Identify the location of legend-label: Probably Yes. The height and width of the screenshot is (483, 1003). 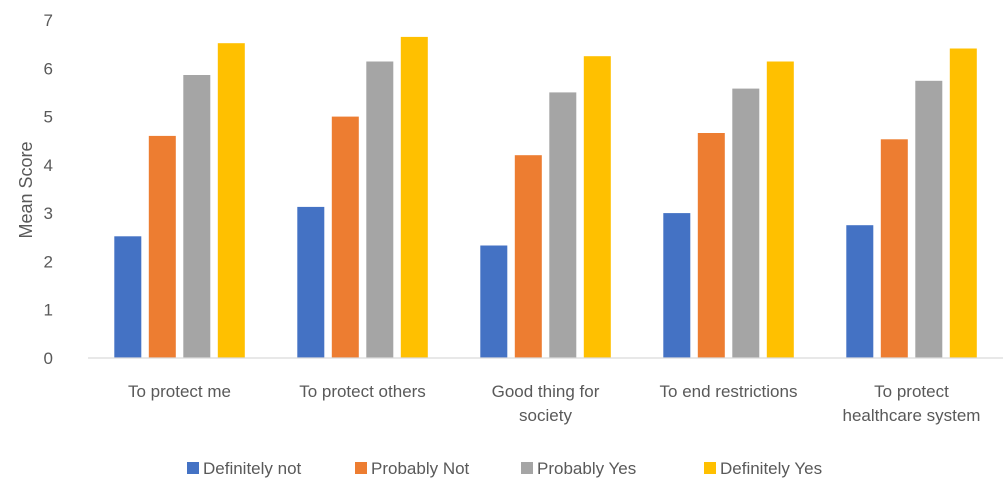
(586, 468).